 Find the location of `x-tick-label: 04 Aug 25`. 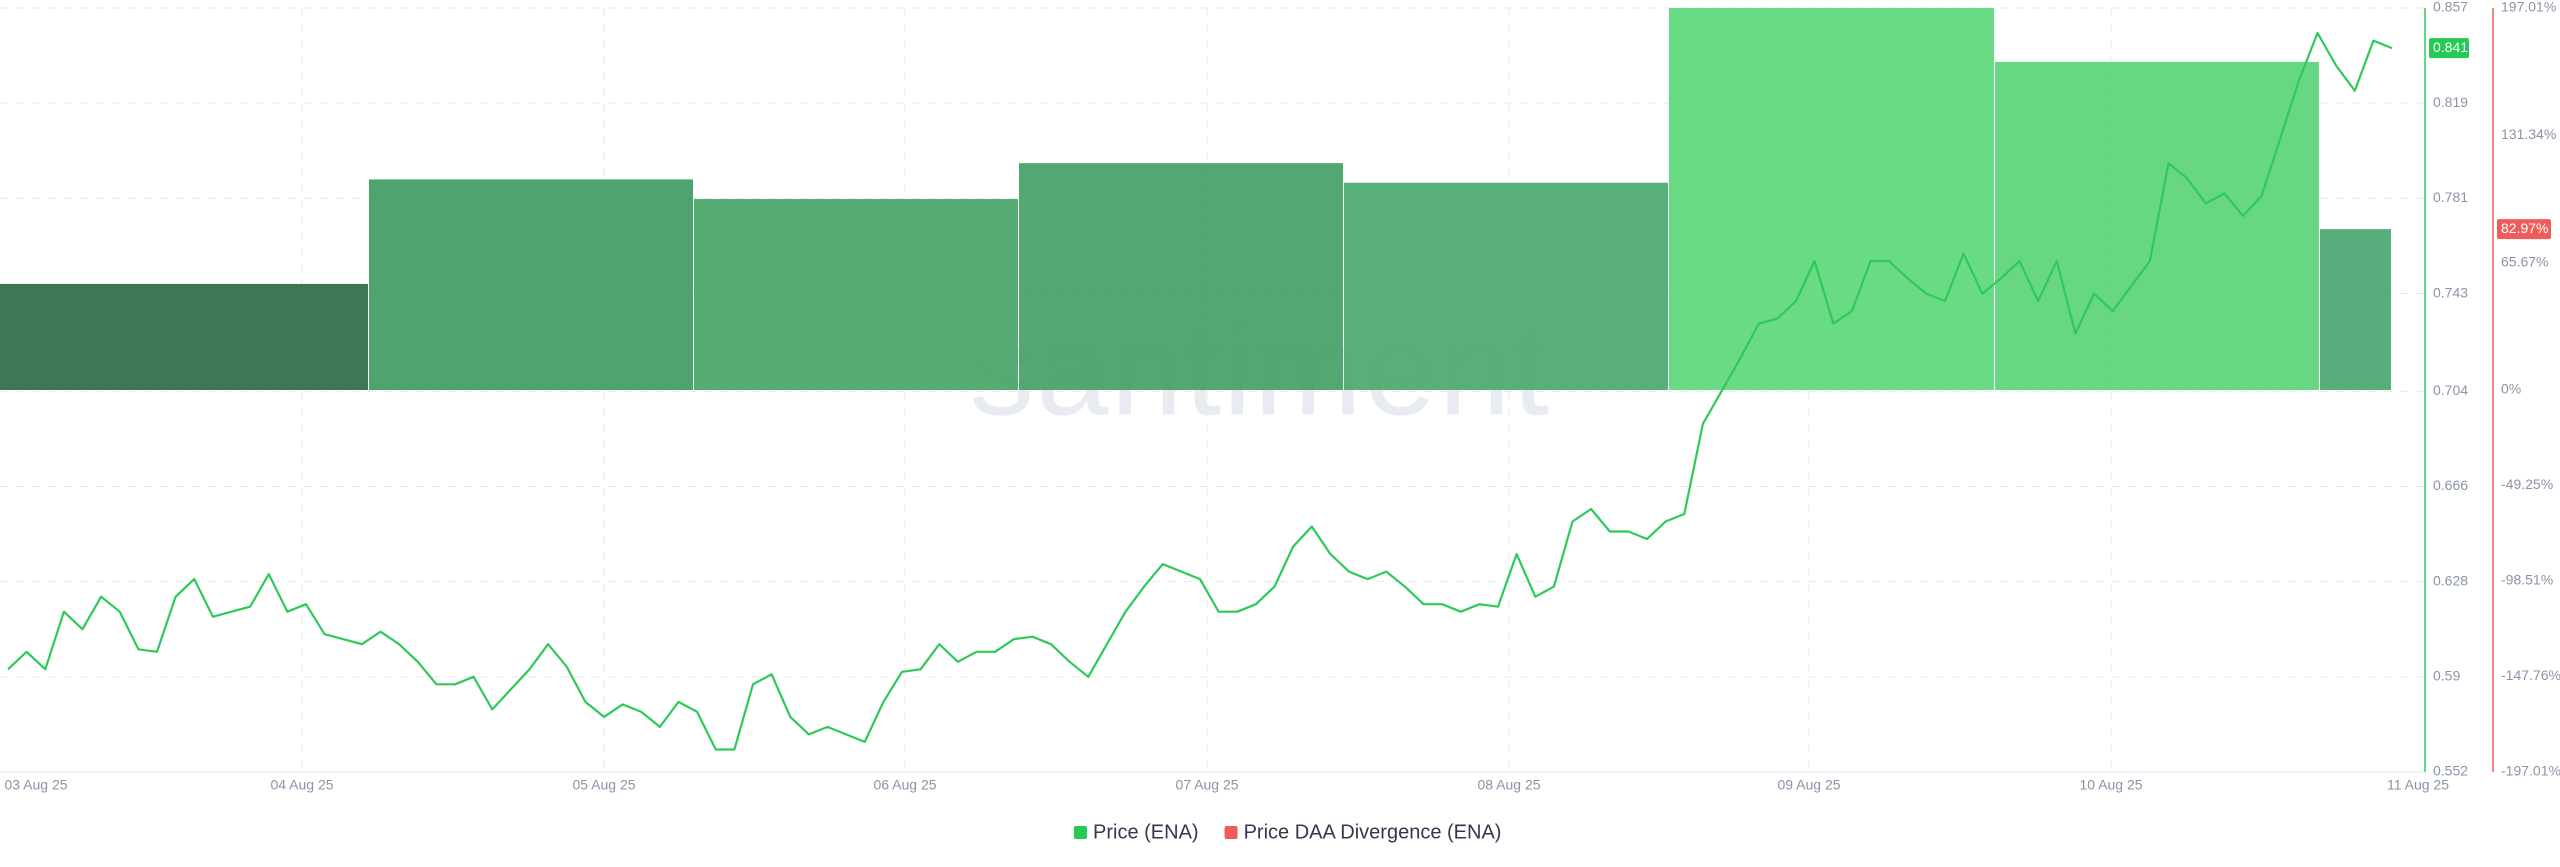

x-tick-label: 04 Aug 25 is located at coordinates (301, 785).